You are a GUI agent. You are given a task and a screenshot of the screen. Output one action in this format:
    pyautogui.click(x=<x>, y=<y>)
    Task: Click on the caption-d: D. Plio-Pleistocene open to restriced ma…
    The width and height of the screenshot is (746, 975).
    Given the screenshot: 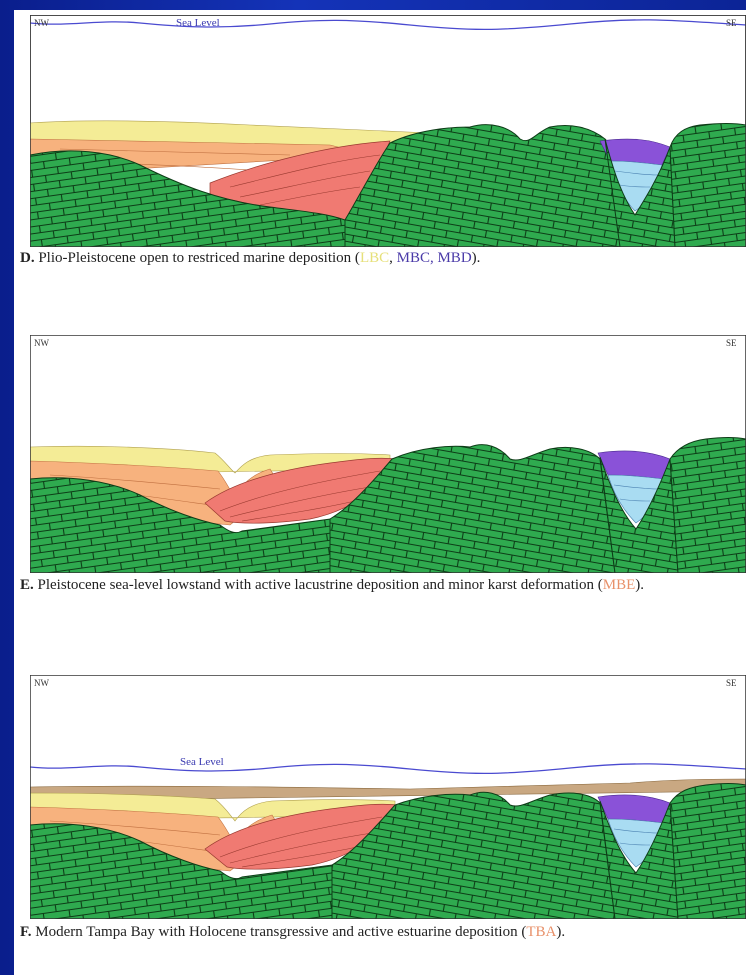 What is the action you would take?
    pyautogui.click(x=383, y=258)
    